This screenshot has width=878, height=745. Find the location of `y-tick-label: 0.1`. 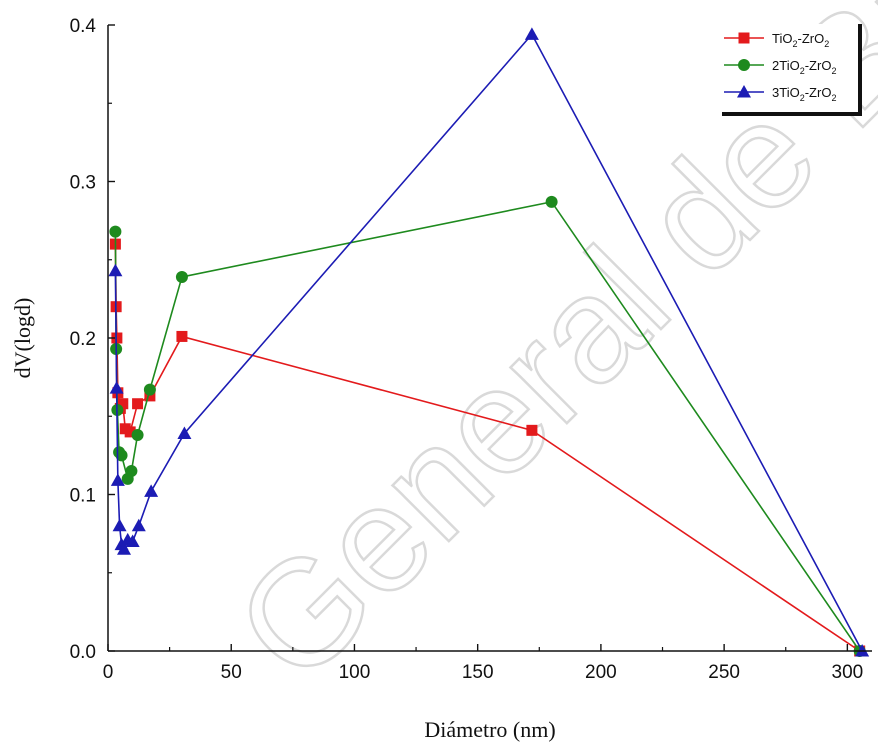

y-tick-label: 0.1 is located at coordinates (83, 496).